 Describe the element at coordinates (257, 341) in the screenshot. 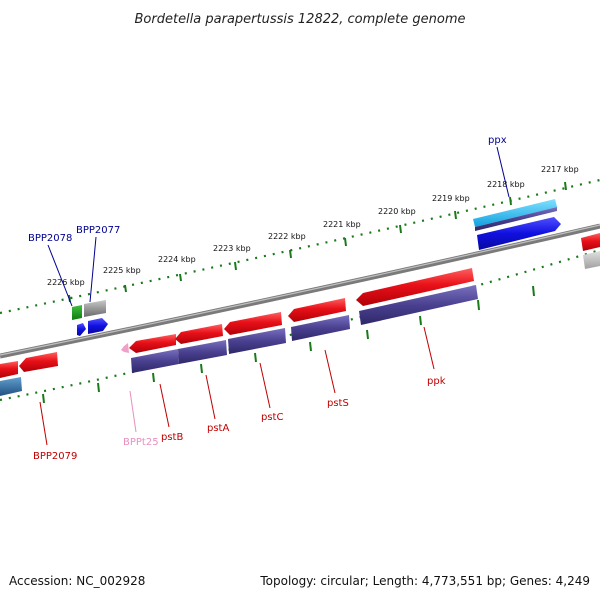

I see `protein-pstC` at that location.